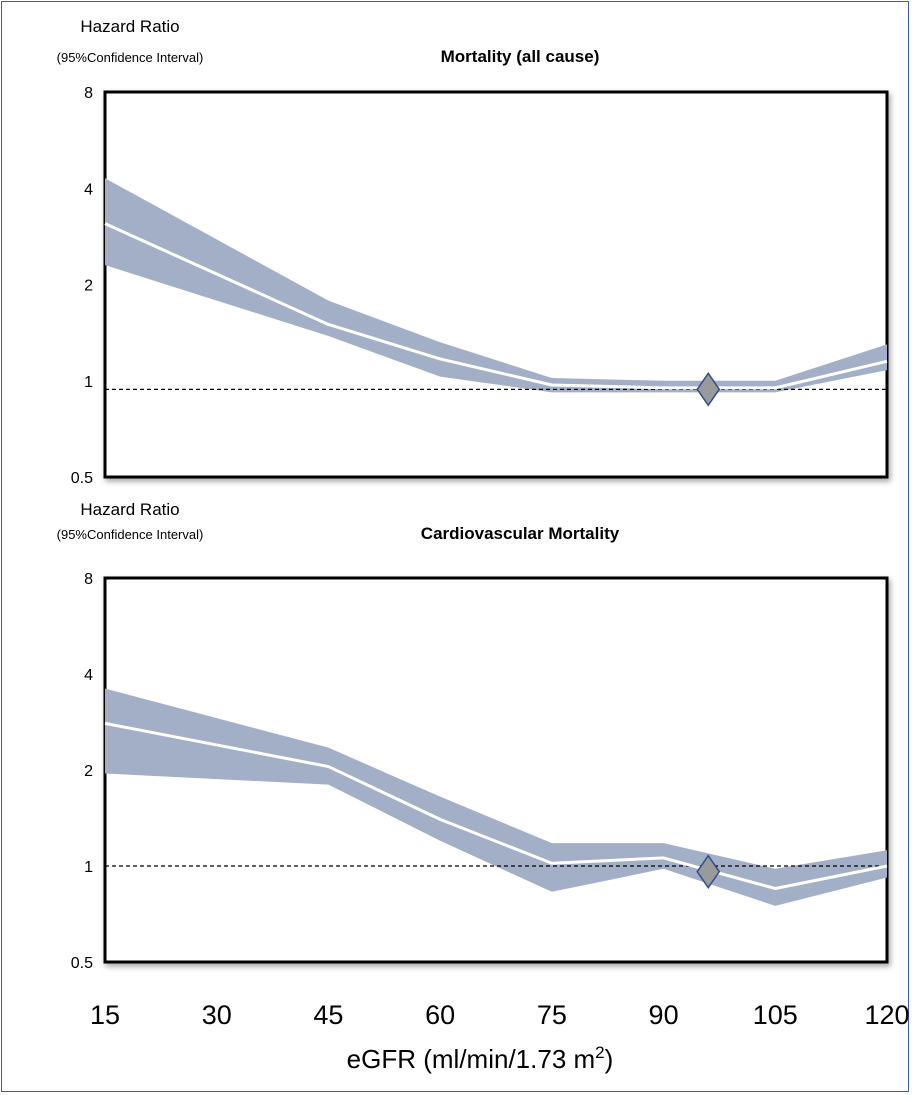  What do you see at coordinates (88, 675) in the screenshot?
I see `panel2-y-tick-label: 4` at bounding box center [88, 675].